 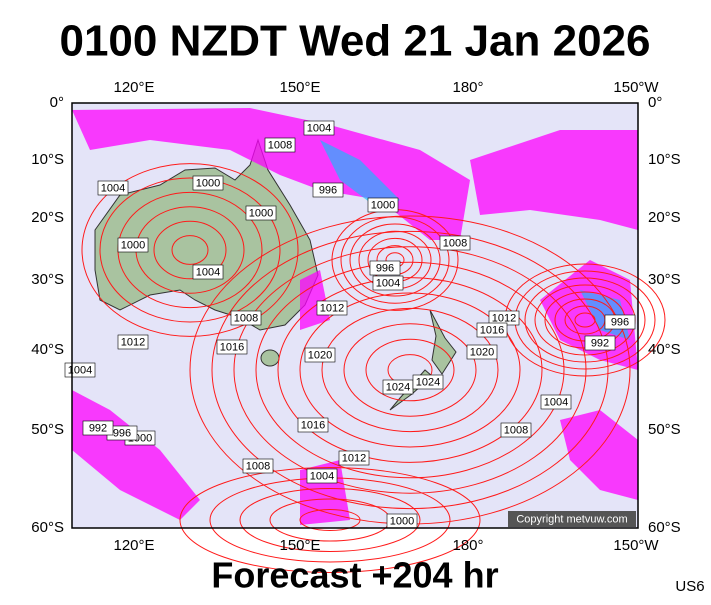 I want to click on lat-label-right: 10°S, so click(x=664, y=159).